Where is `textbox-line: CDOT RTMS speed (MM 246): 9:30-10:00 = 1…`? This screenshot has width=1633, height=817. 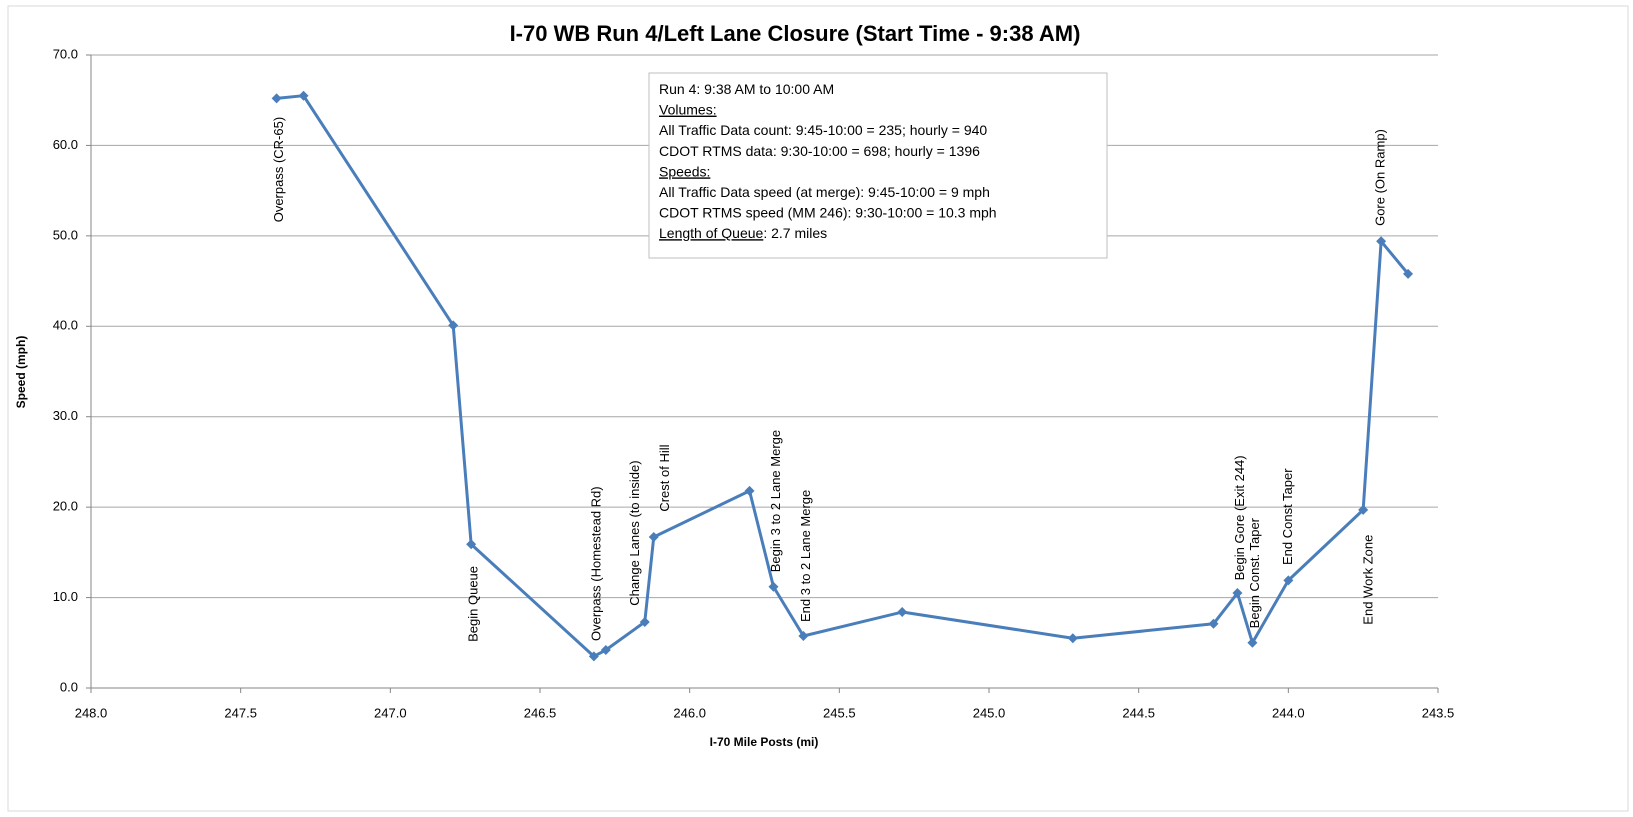 textbox-line: CDOT RTMS speed (MM 246): 9:30-10:00 = 1… is located at coordinates (828, 212).